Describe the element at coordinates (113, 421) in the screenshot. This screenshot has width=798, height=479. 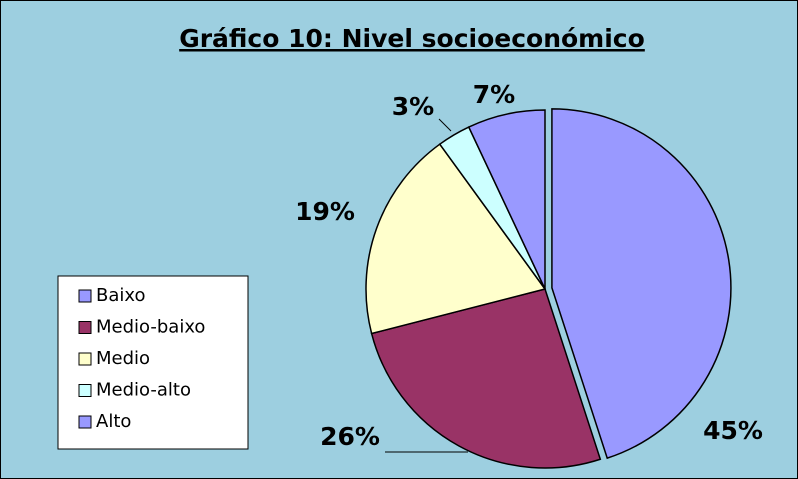
I see `legend-label: Alto` at that location.